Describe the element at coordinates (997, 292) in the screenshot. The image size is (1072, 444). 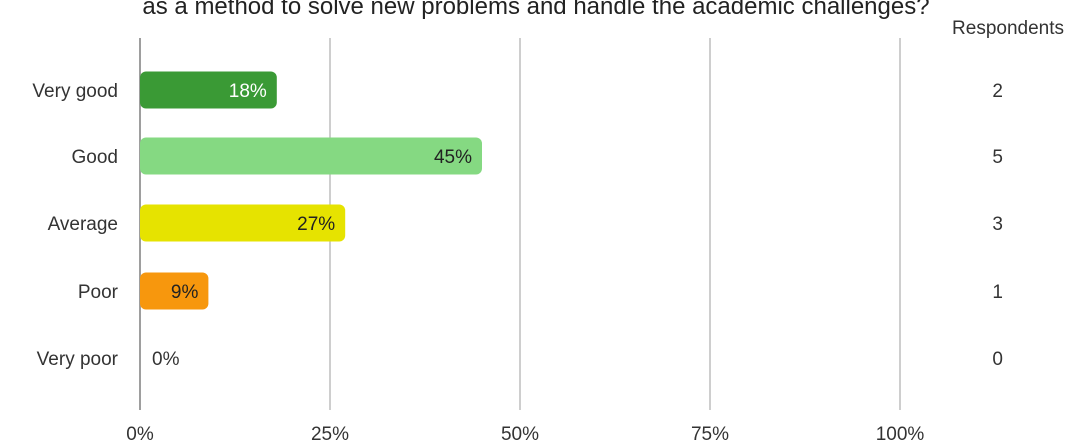
I see `respondent-count: 1` at that location.